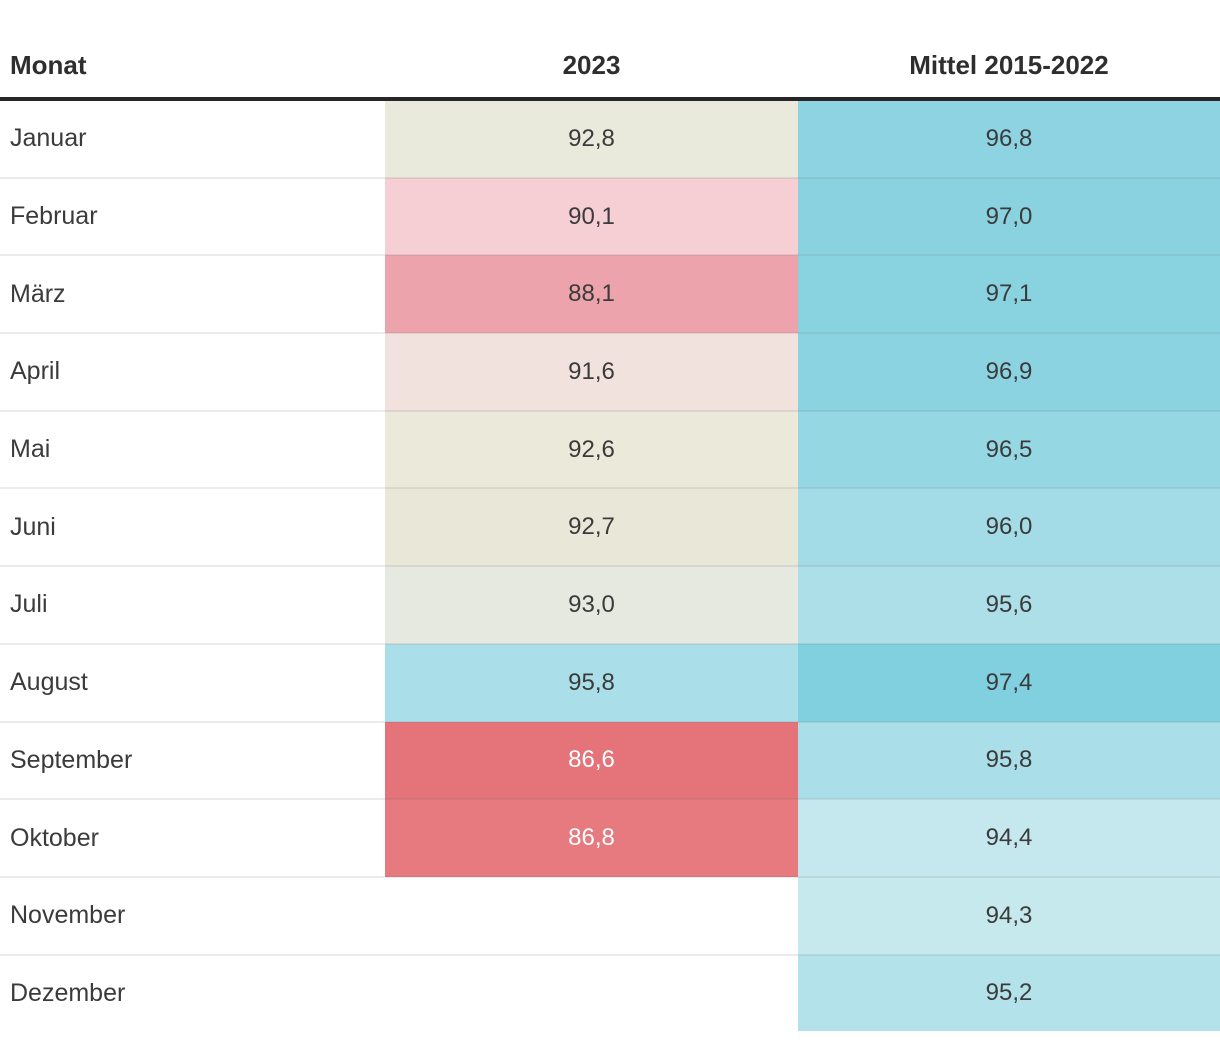  Describe the element at coordinates (591, 760) in the screenshot. I see `value-2023-cell: 86,6` at that location.